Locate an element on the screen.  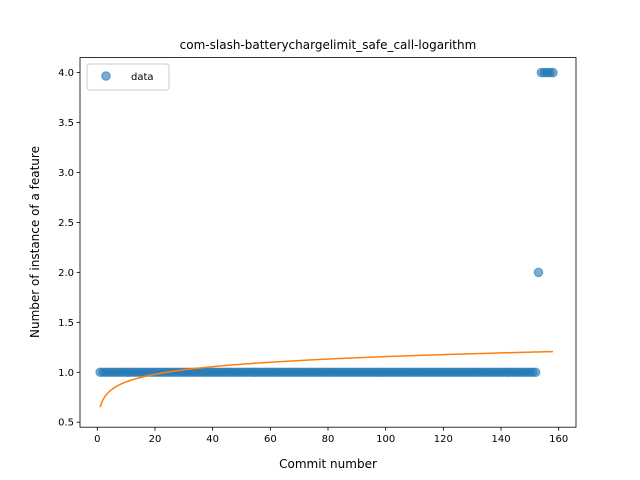
x-axis-ticks: 0 20 40 60 80 100 120 140 160 is located at coordinates (331, 436).